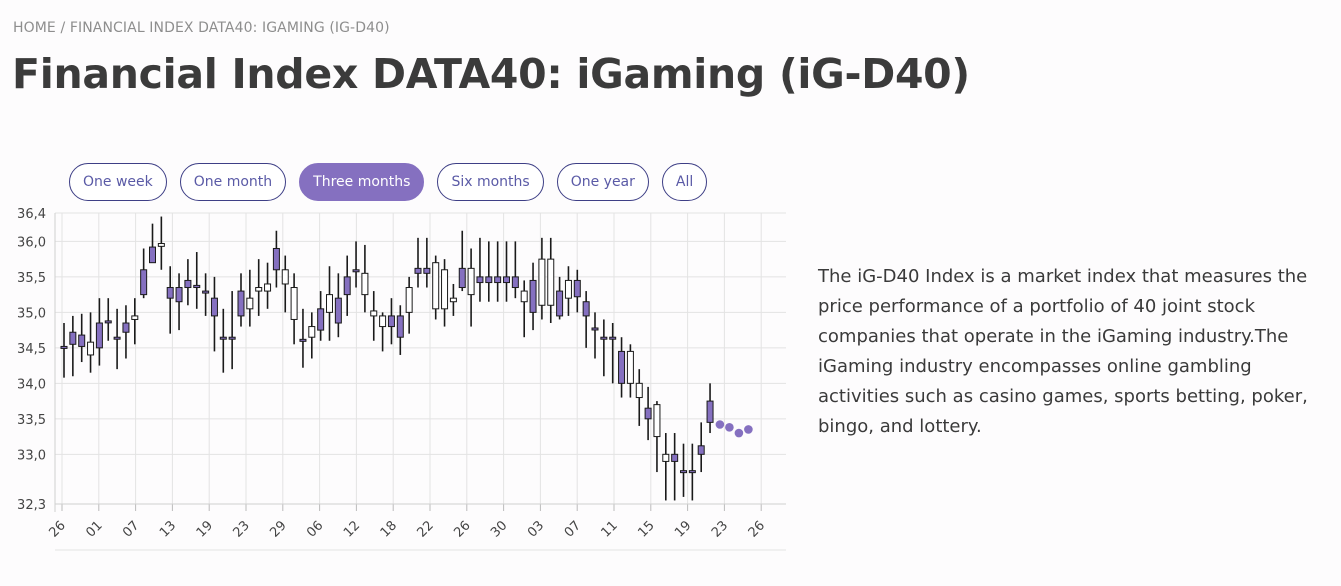 This screenshot has height=586, width=1341. What do you see at coordinates (315, 529) in the screenshot?
I see `x-tick-label: 06` at bounding box center [315, 529].